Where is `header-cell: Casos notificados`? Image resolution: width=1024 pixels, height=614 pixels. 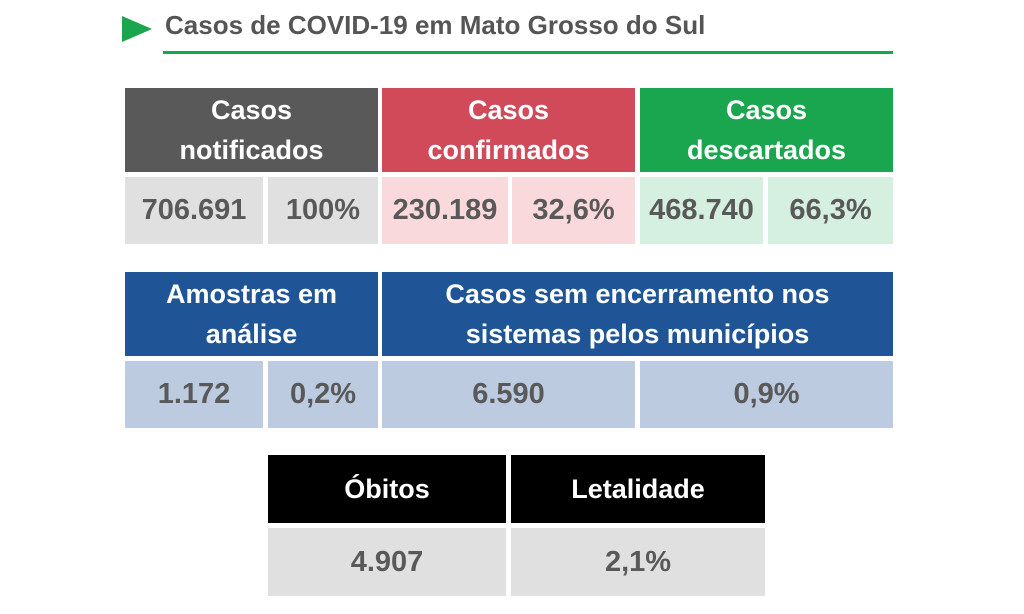 header-cell: Casos notificados is located at coordinates (251, 130).